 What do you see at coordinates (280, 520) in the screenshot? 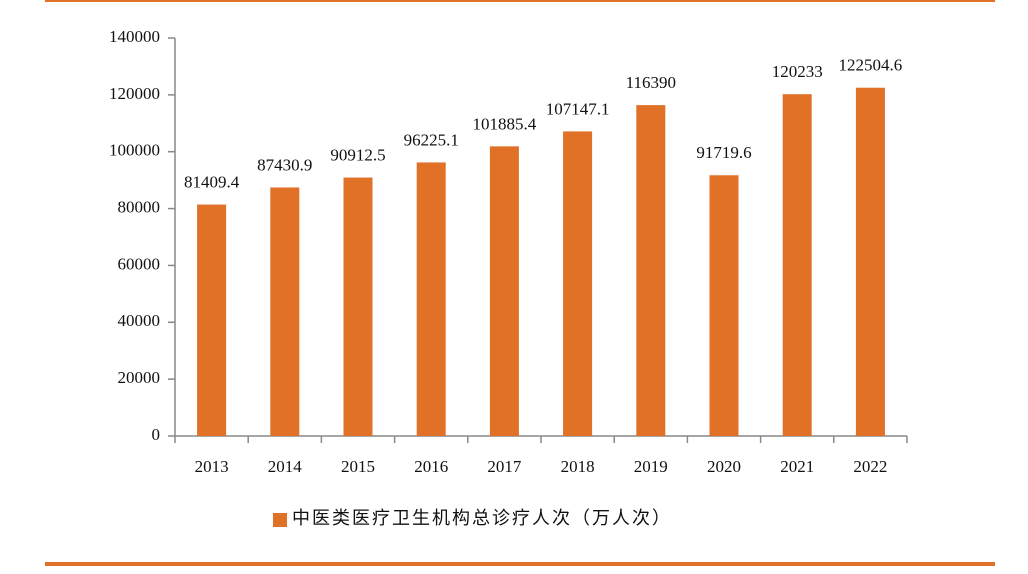
I see `legend-swatch` at bounding box center [280, 520].